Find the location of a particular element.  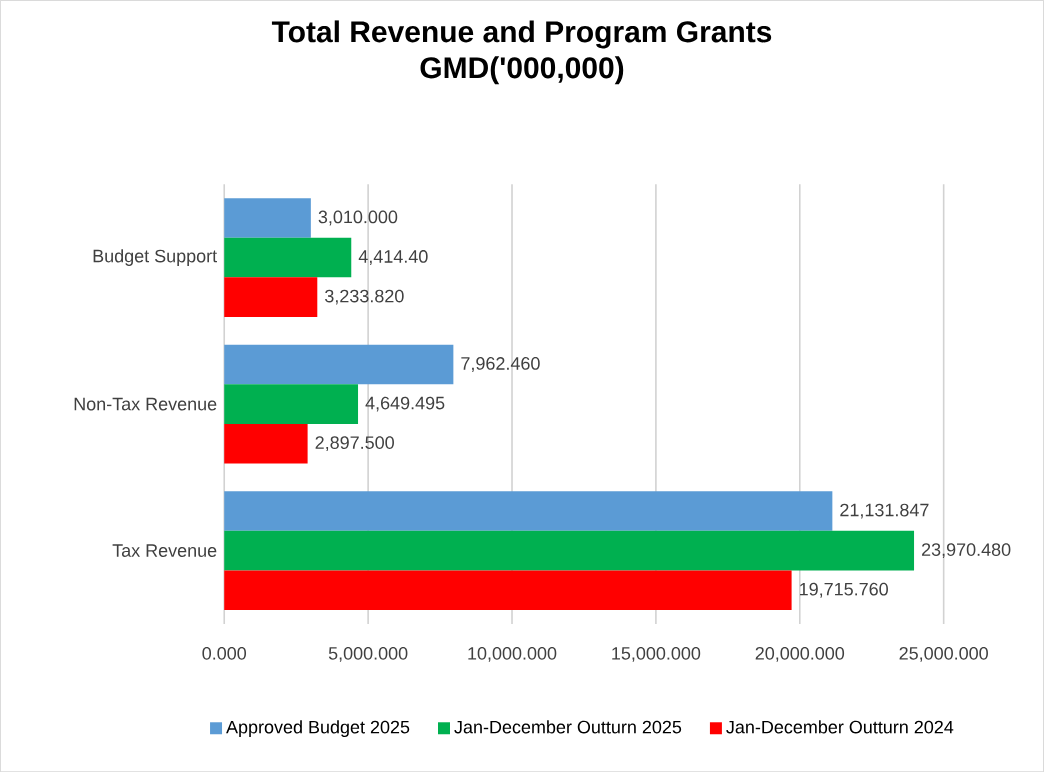

x-tick-label: 15,000.000 is located at coordinates (656, 654).